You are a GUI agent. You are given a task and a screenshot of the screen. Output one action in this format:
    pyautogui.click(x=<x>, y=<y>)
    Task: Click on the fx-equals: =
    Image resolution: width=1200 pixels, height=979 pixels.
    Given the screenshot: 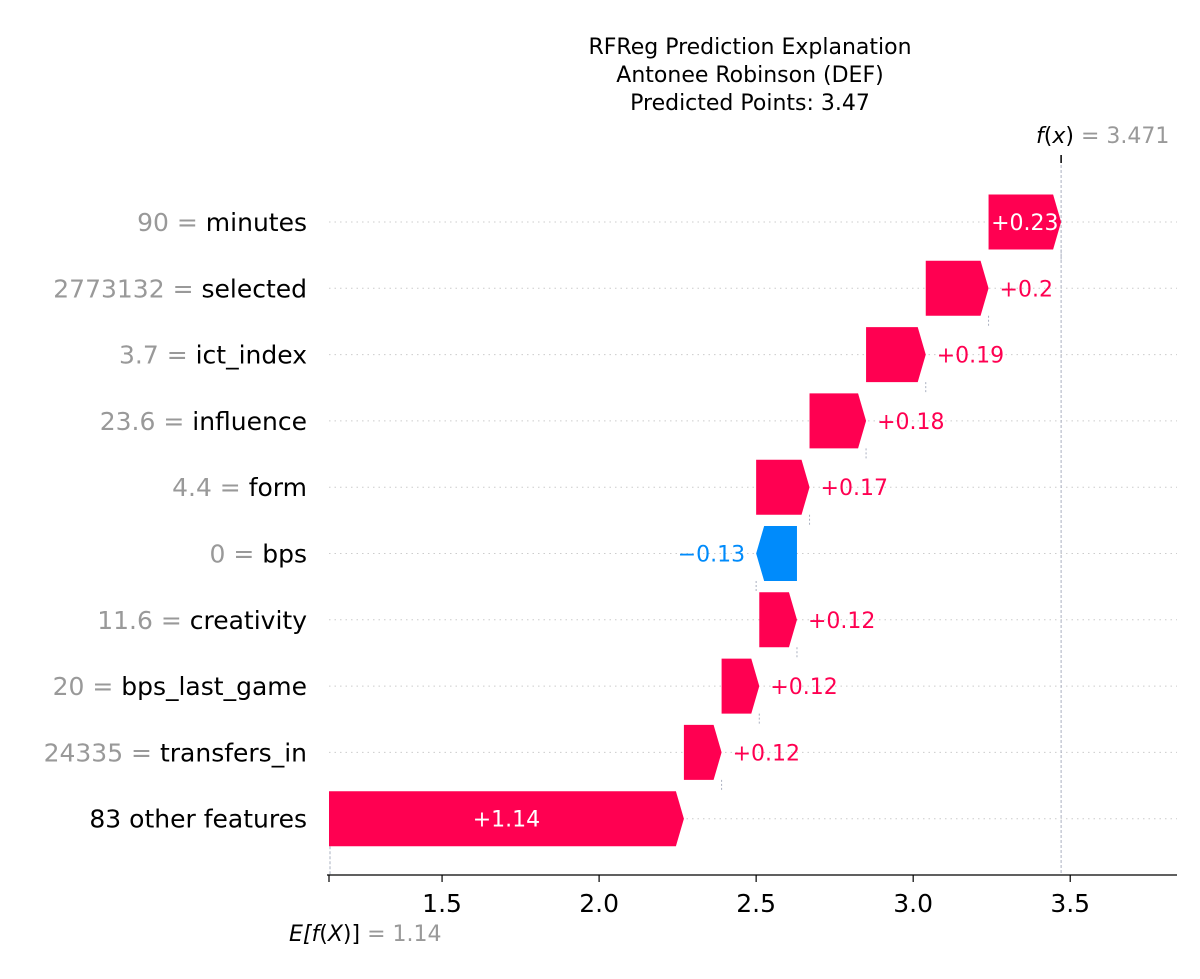 What is the action you would take?
    pyautogui.click(x=1090, y=136)
    